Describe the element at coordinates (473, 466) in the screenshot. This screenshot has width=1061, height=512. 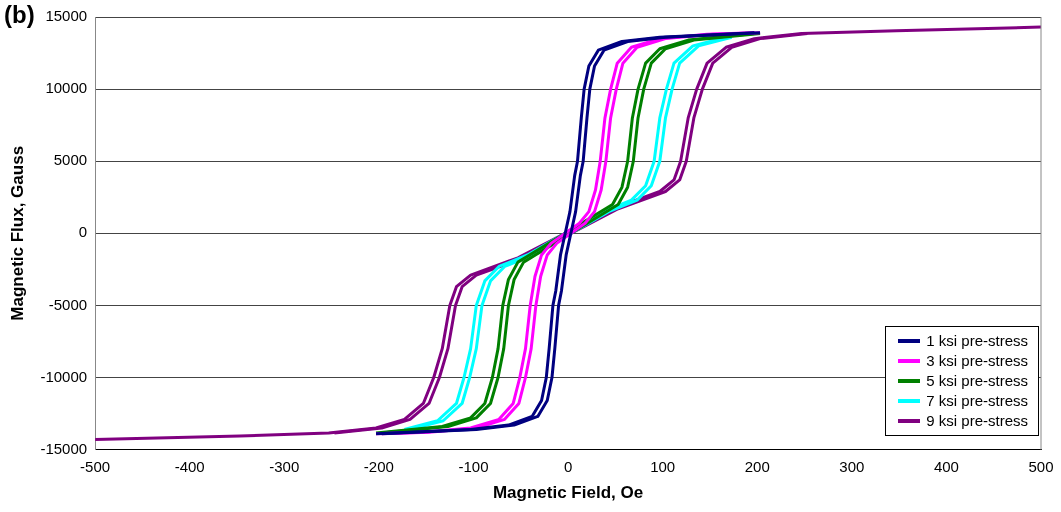
I see `x-tick-label: -100` at that location.